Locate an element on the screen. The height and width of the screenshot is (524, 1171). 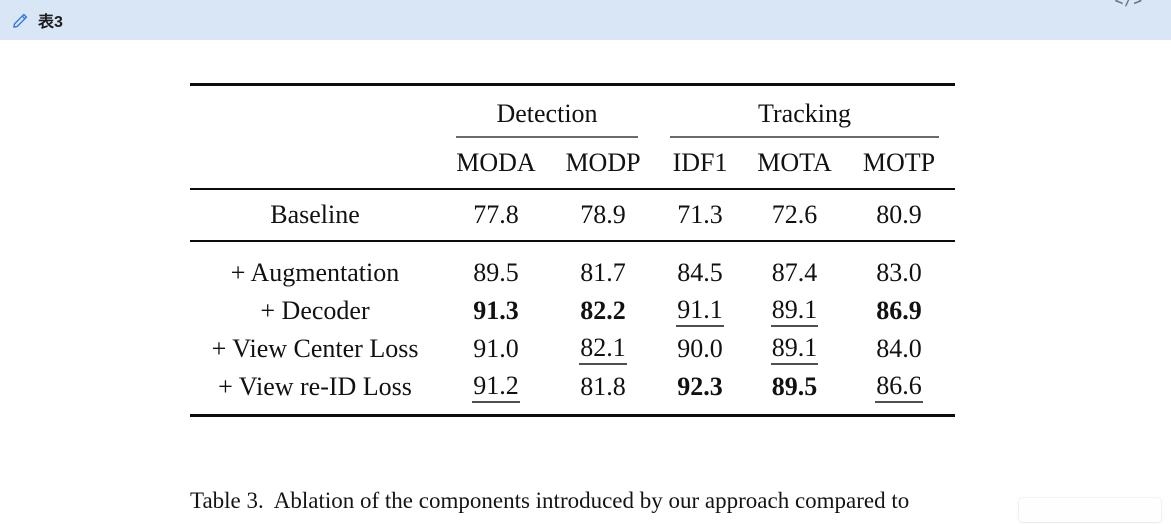
table-cell: 86.9 is located at coordinates (899, 310).